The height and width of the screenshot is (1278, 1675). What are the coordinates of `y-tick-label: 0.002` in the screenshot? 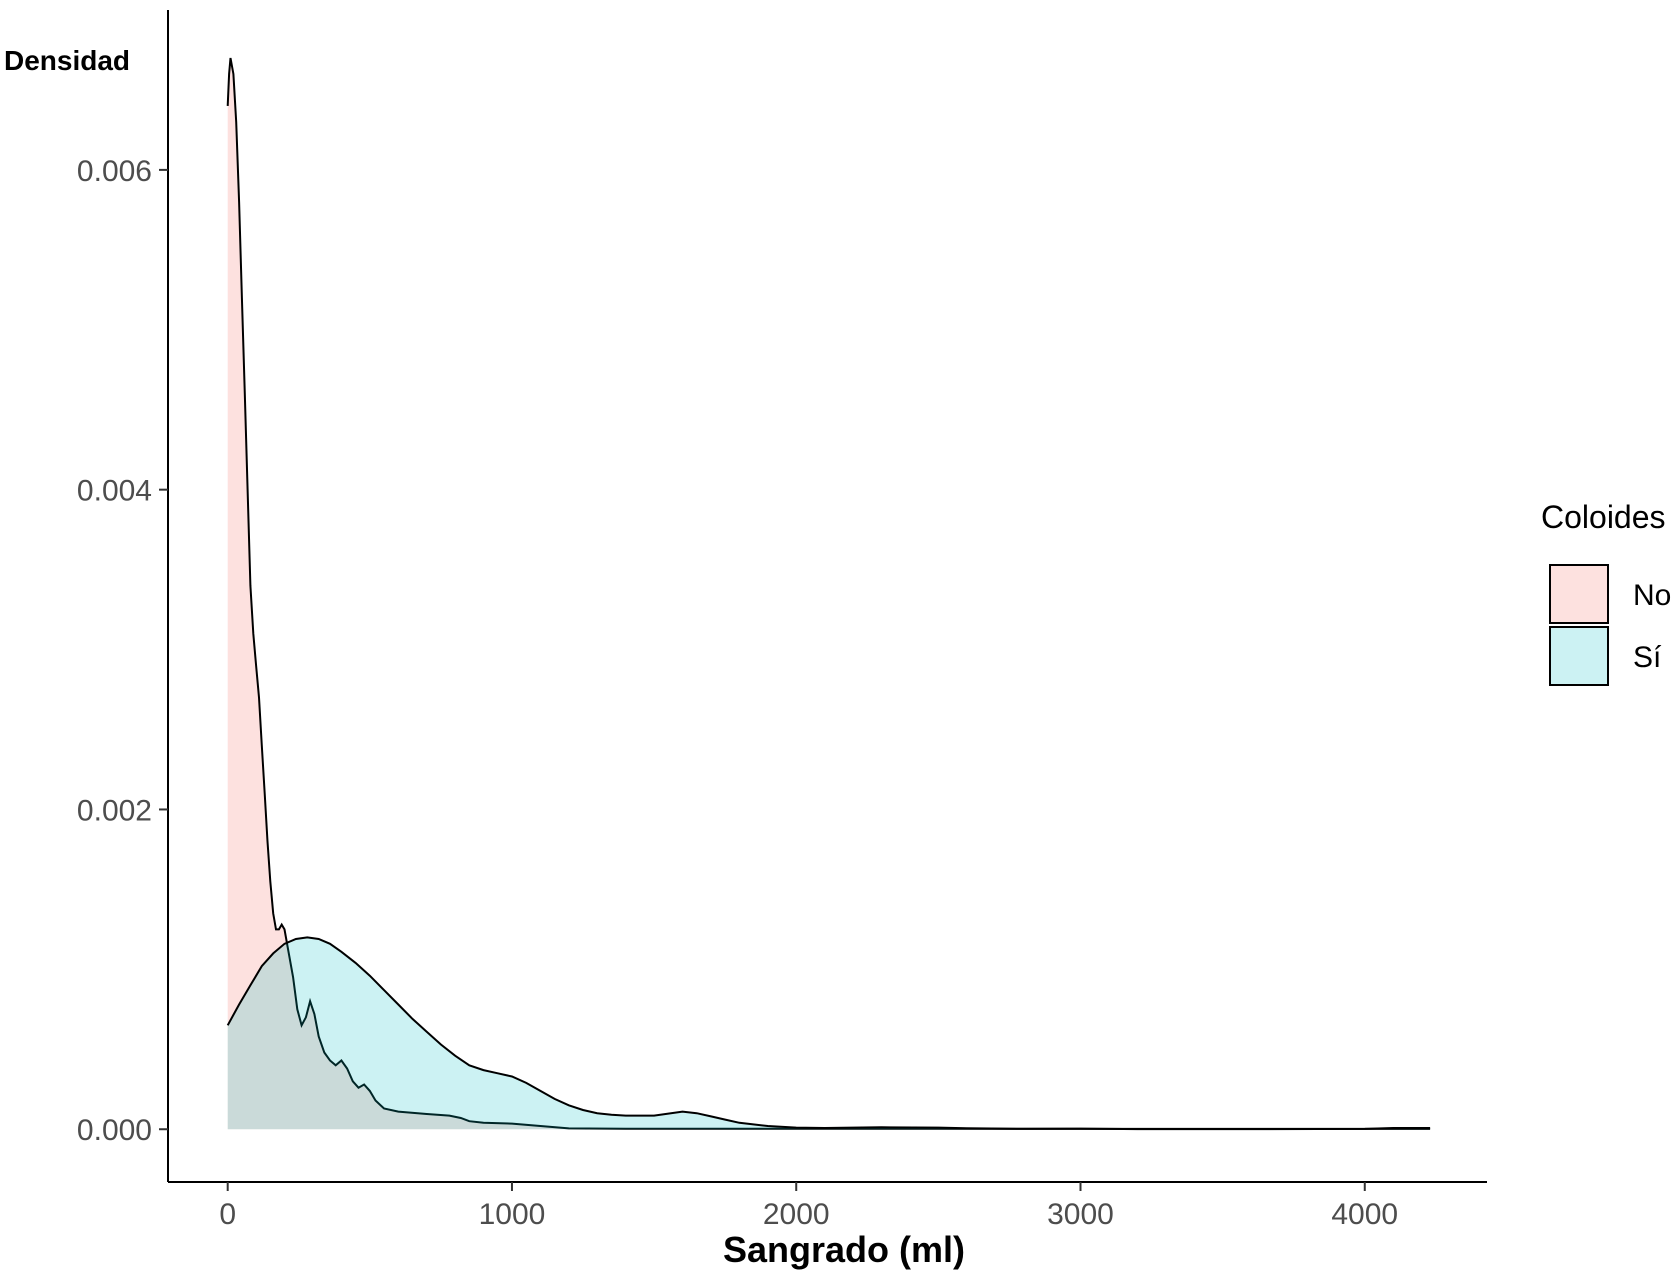 It's located at (114, 810).